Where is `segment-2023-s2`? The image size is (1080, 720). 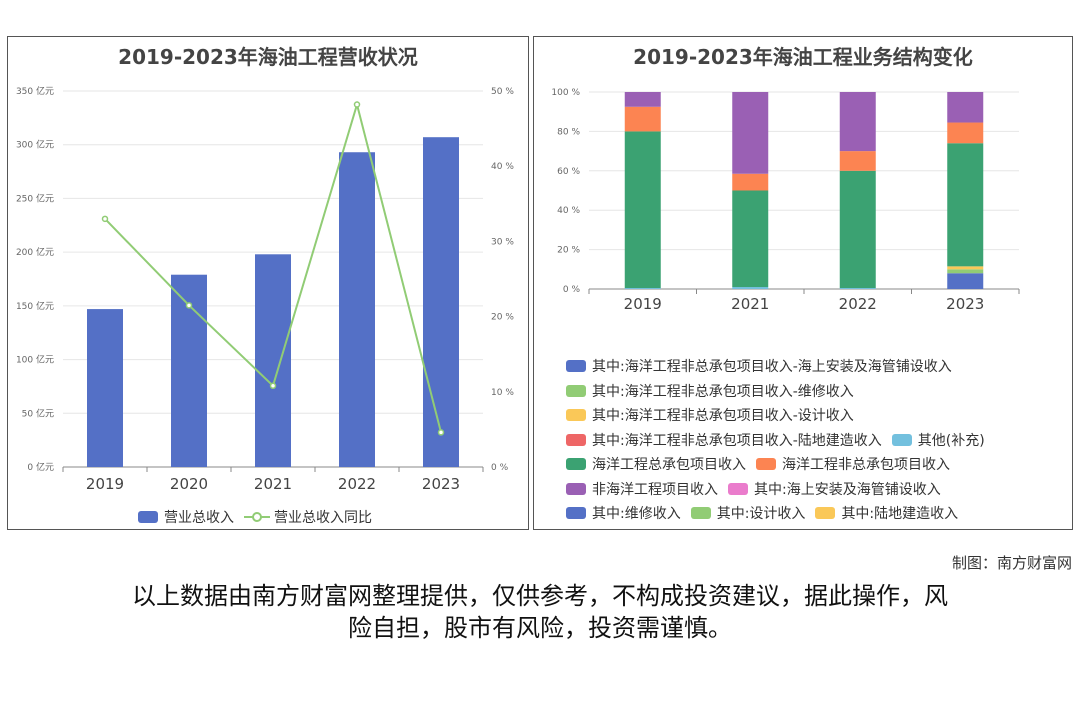
segment-2023-s2 is located at coordinates (965, 268).